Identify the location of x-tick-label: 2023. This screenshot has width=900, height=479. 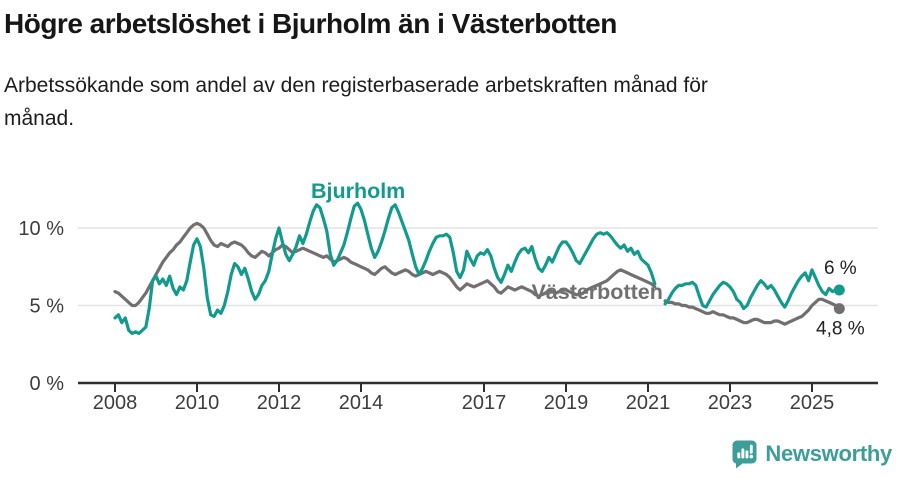
(730, 403).